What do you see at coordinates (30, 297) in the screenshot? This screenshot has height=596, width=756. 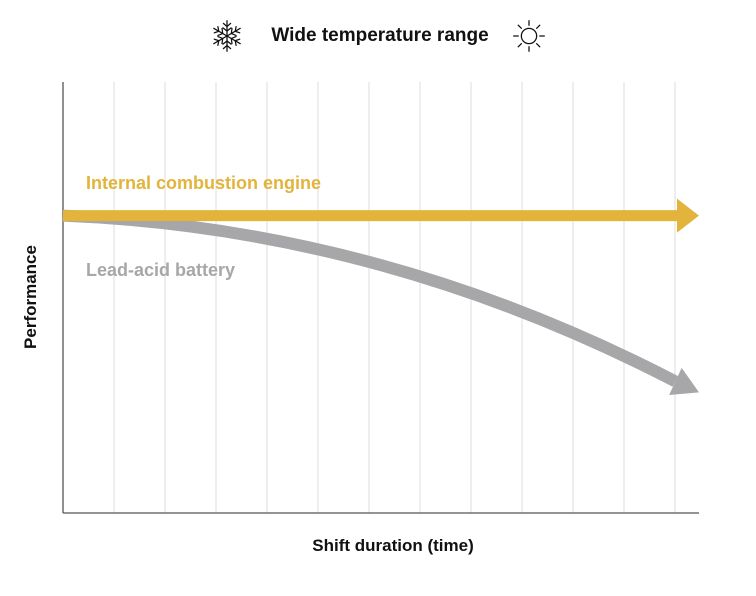 I see `y-axis-title: Performance` at bounding box center [30, 297].